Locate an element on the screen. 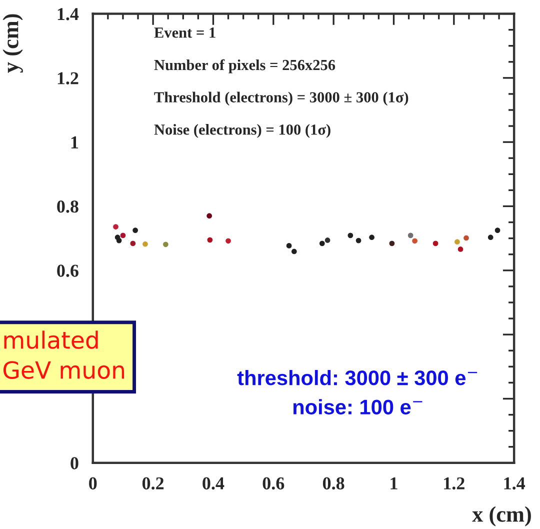 The height and width of the screenshot is (529, 540). x-tick-label: 1.4 is located at coordinates (515, 483).